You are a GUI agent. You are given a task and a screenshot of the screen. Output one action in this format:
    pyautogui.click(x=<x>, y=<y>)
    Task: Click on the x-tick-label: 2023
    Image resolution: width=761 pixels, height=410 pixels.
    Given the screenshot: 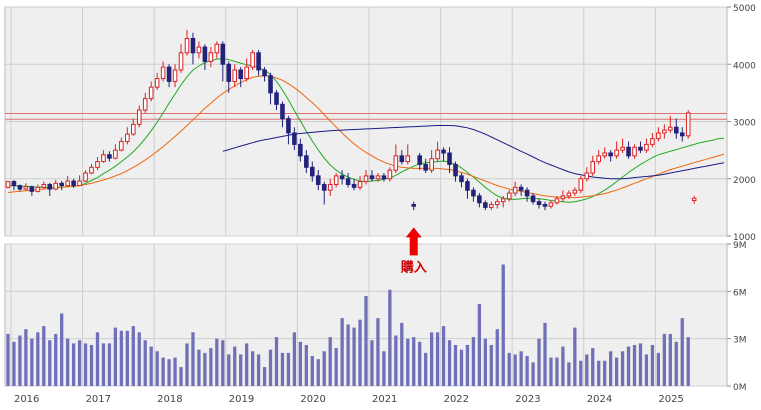 What is the action you would take?
    pyautogui.click(x=527, y=399)
    